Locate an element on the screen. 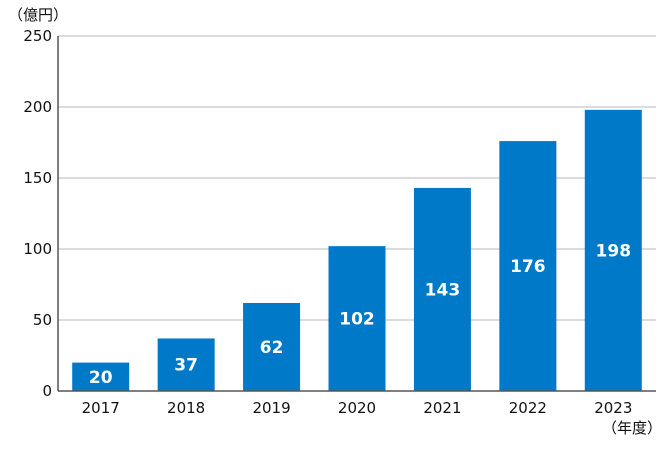  x-tick-label: 2023 is located at coordinates (613, 408).